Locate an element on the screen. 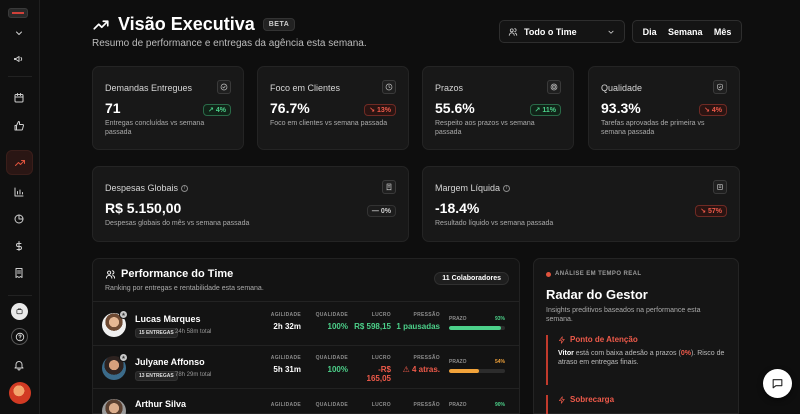  divider is located at coordinates (306, 301).